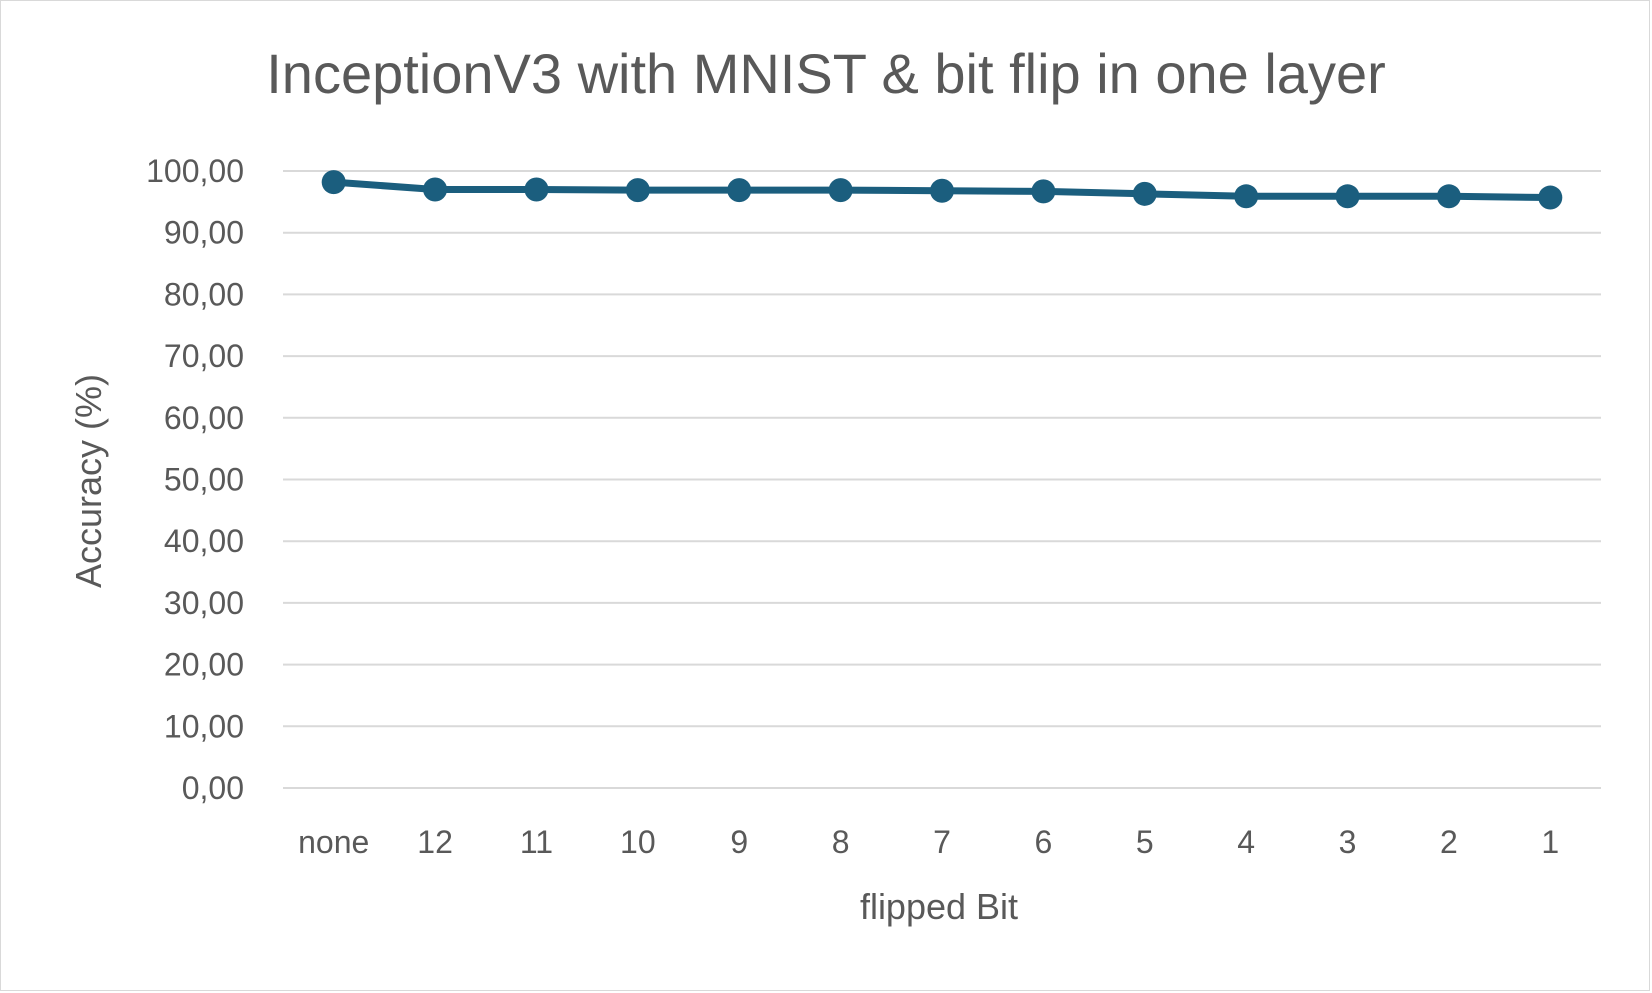  I want to click on y-tick-label: 100,00, so click(195, 171).